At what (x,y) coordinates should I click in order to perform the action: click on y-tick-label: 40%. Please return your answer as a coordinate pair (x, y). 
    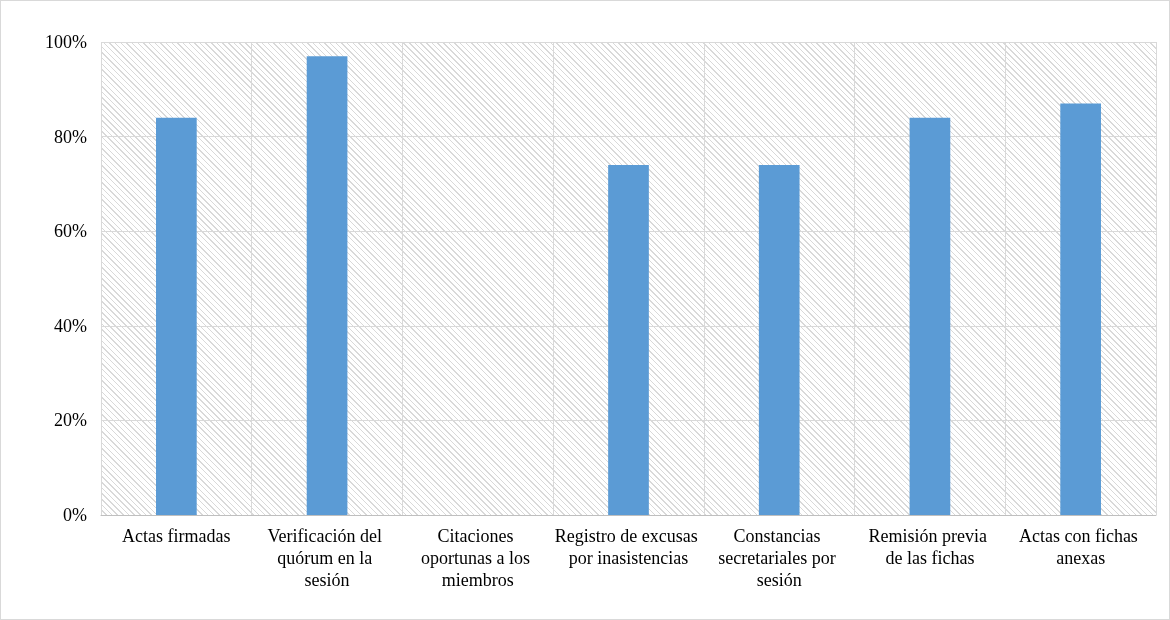
    Looking at the image, I should click on (70, 325).